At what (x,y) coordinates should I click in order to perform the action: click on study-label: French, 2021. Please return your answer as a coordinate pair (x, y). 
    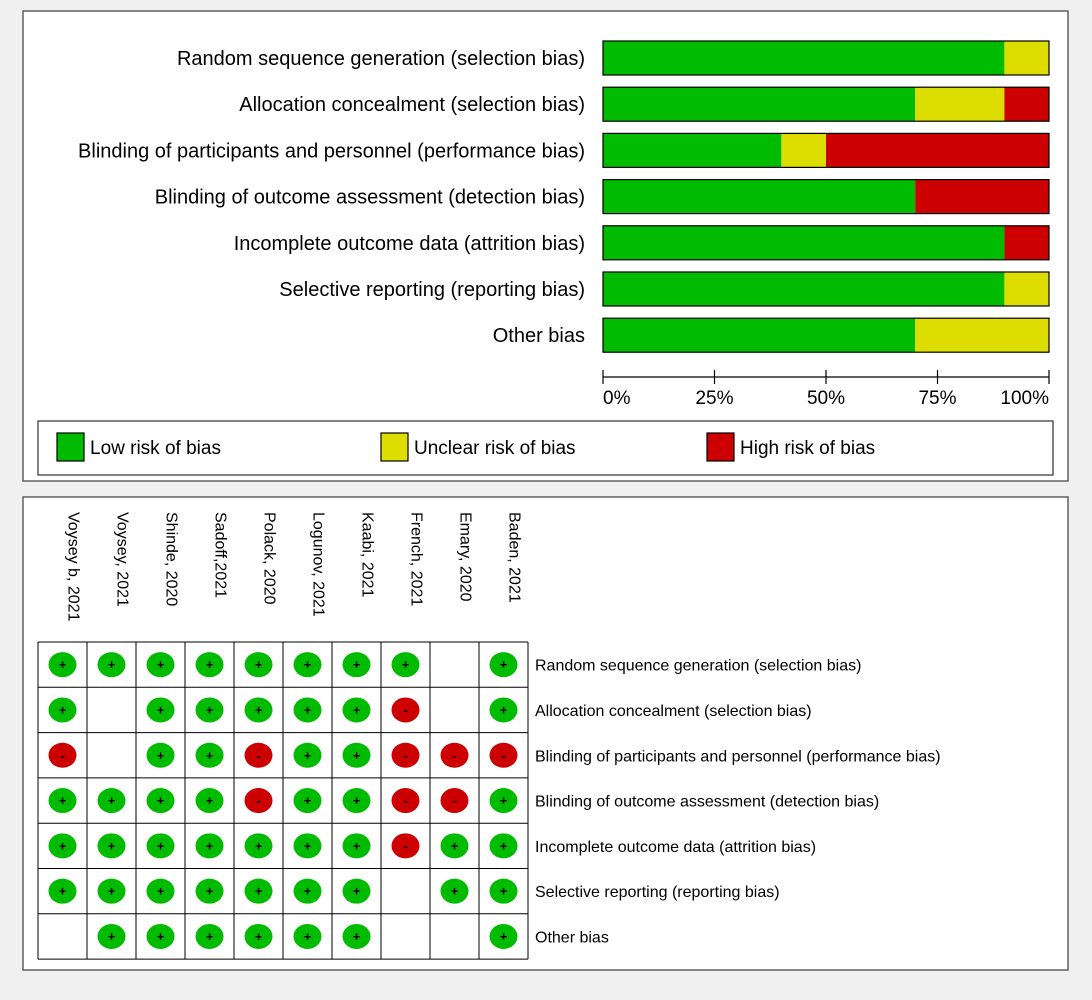
    Looking at the image, I should click on (416, 559).